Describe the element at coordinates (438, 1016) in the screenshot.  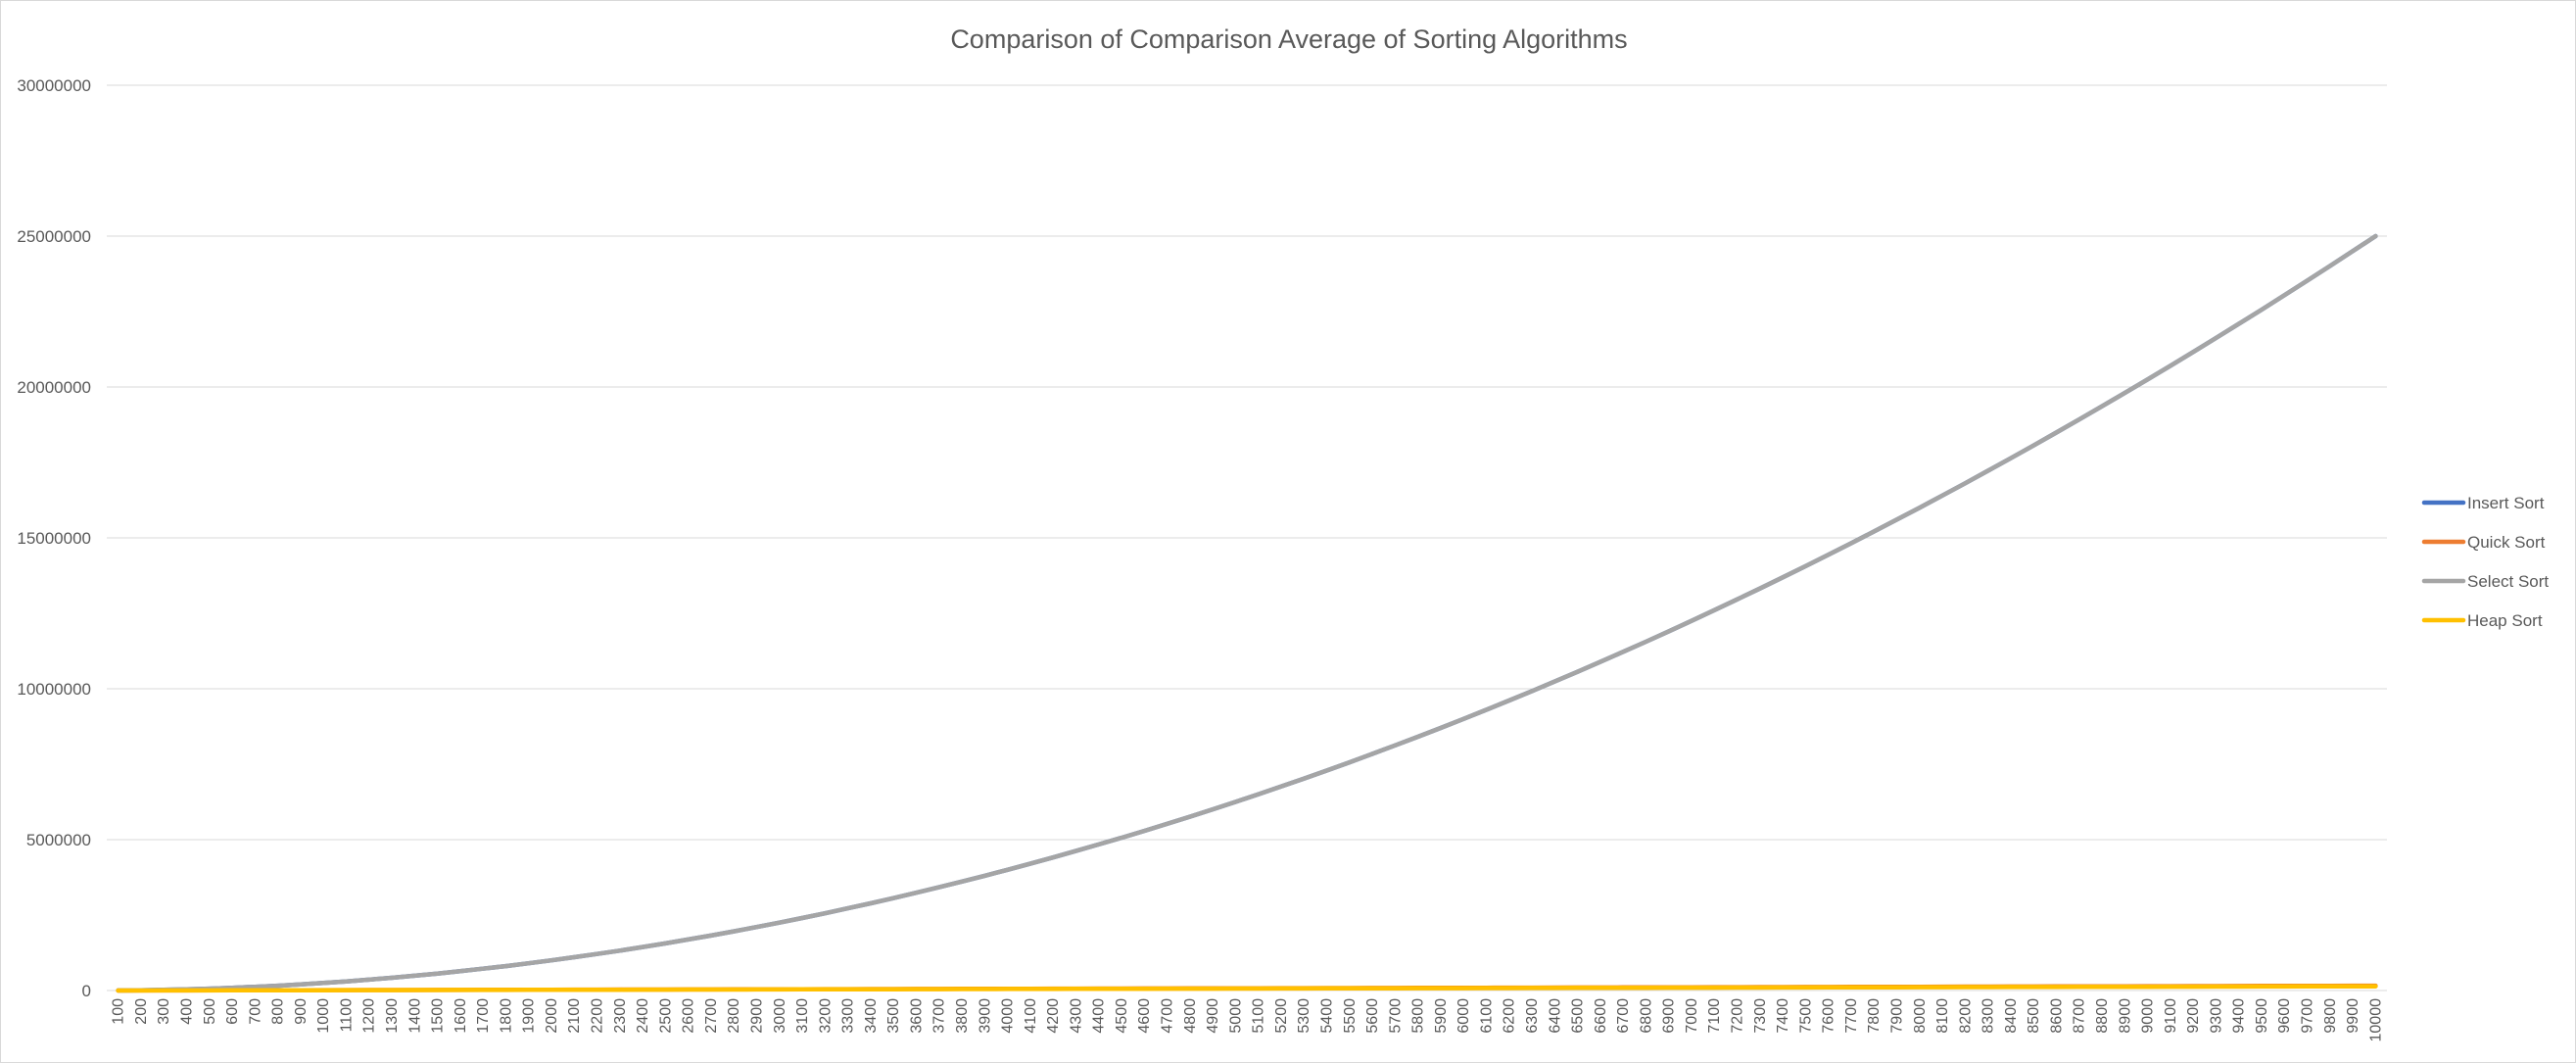
I see `x-tick-label: 1500` at that location.